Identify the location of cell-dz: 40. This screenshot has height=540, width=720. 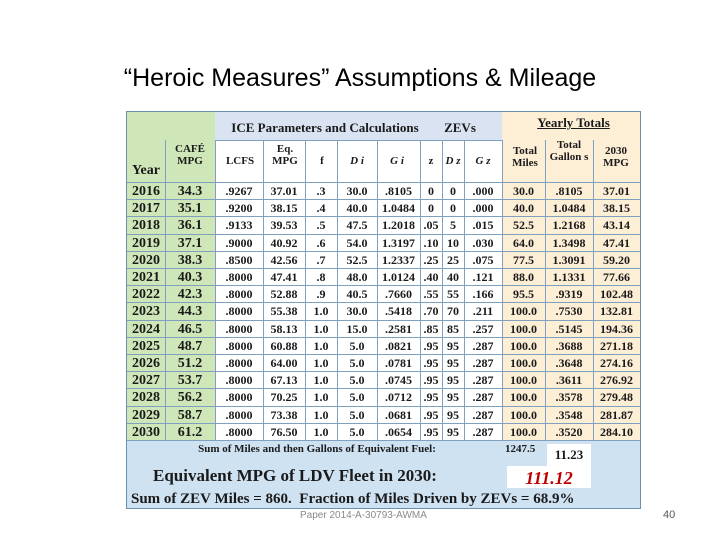
(453, 277).